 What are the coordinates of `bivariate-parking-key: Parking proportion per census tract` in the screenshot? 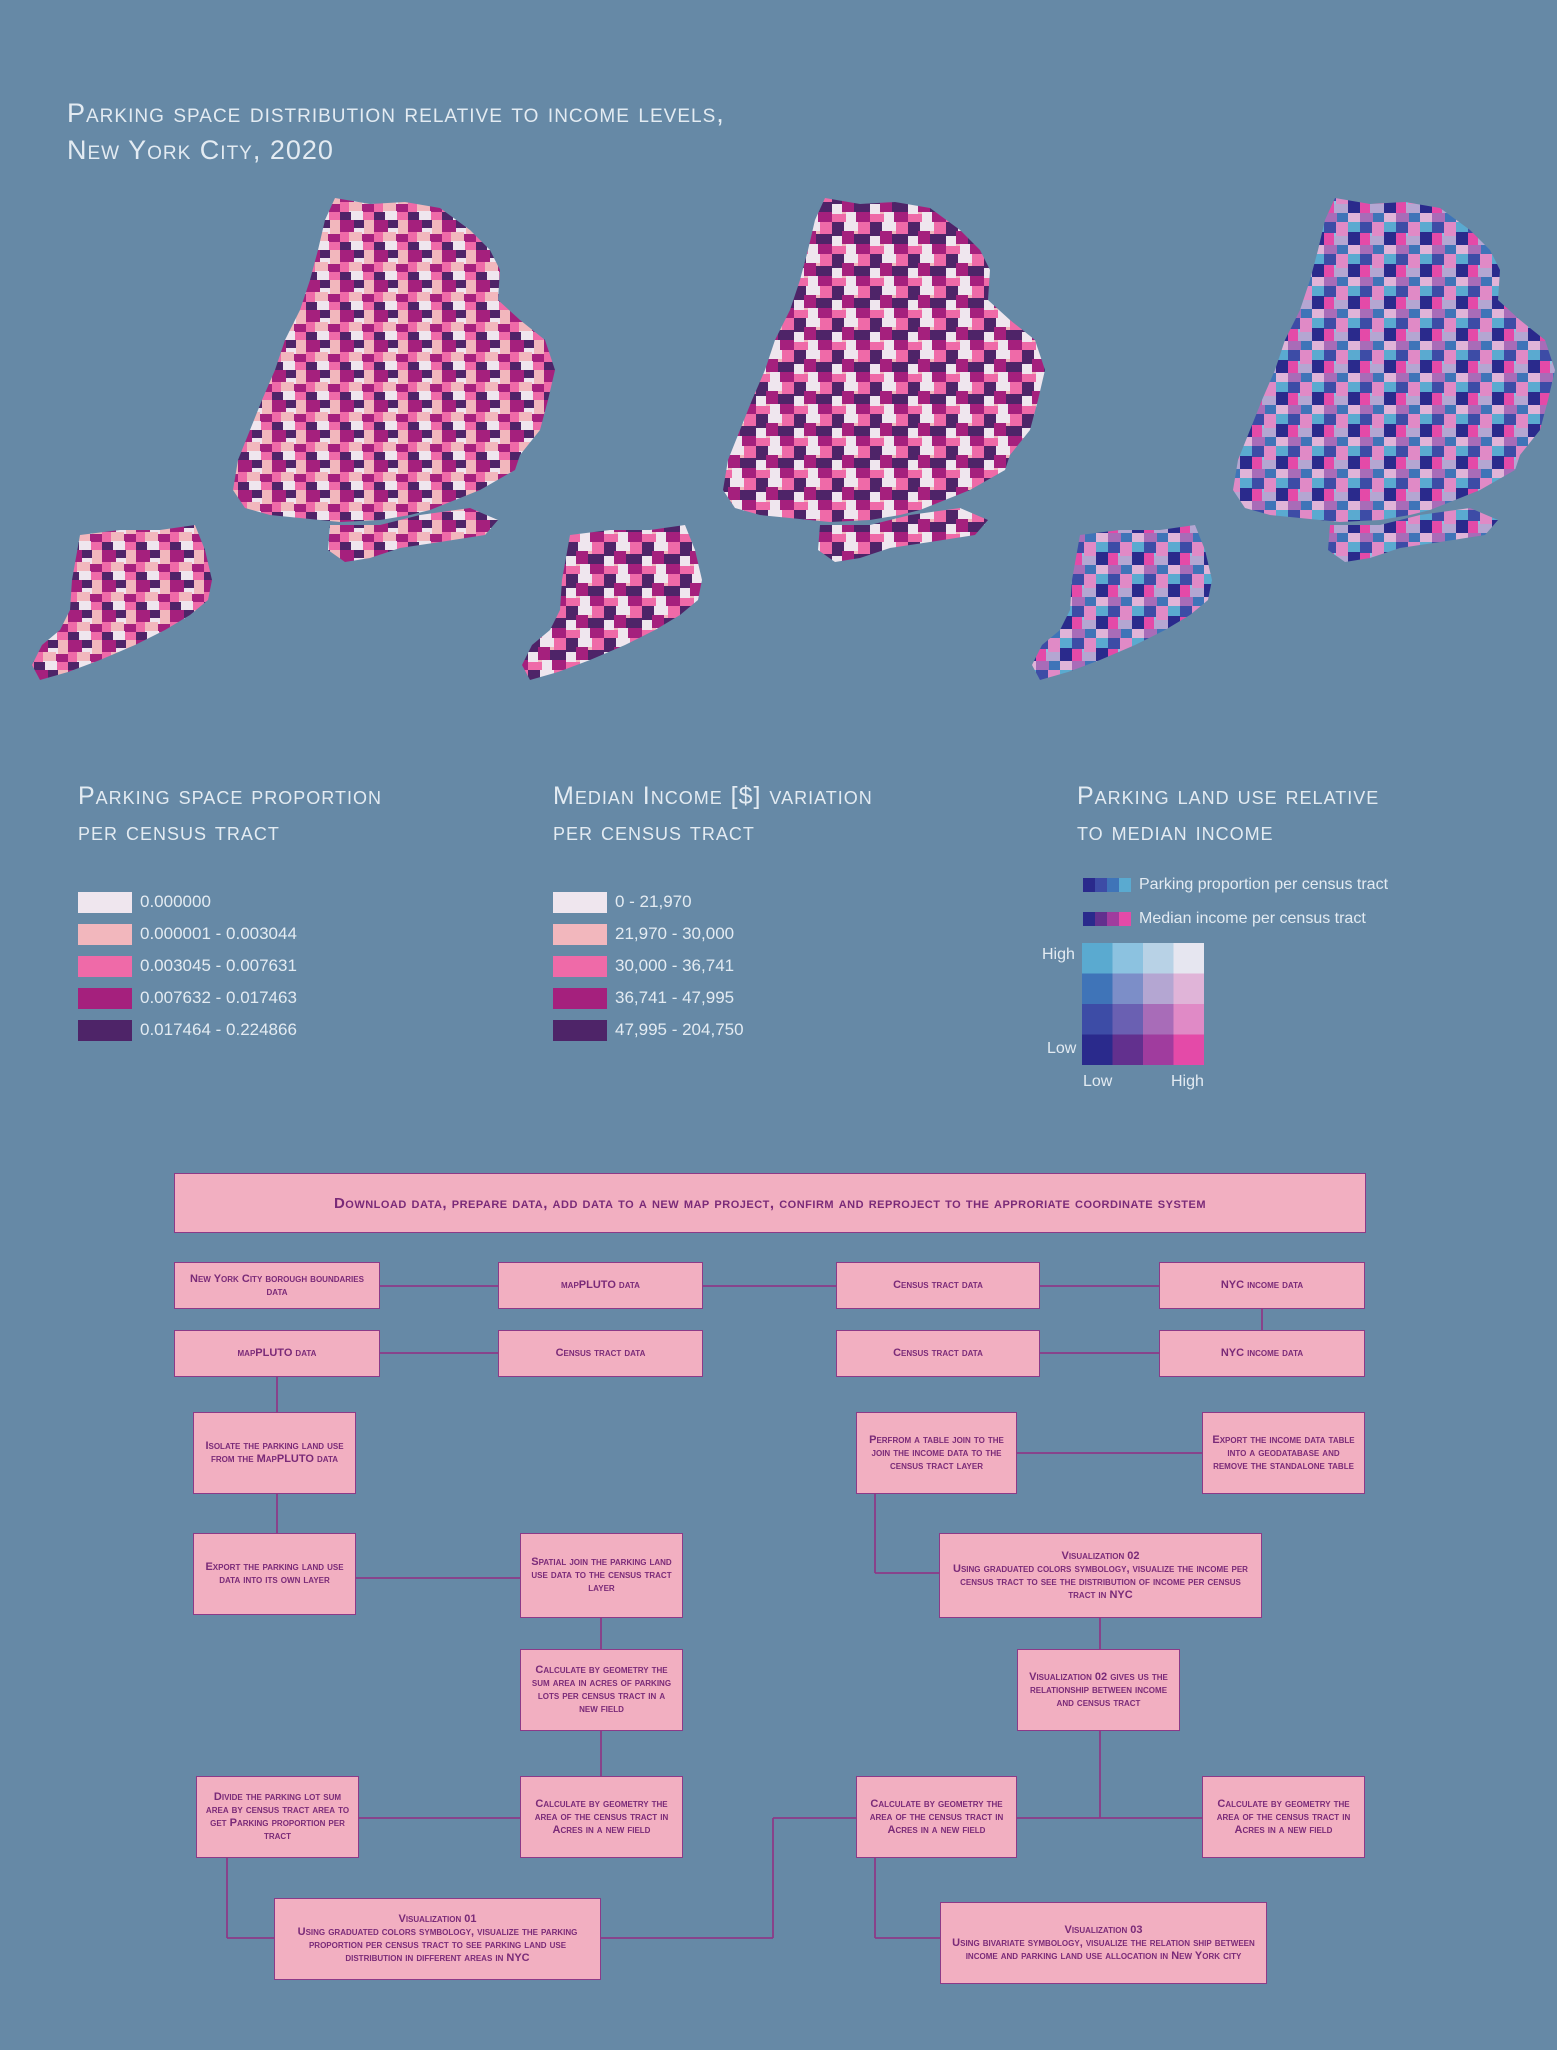 It's located at (1235, 885).